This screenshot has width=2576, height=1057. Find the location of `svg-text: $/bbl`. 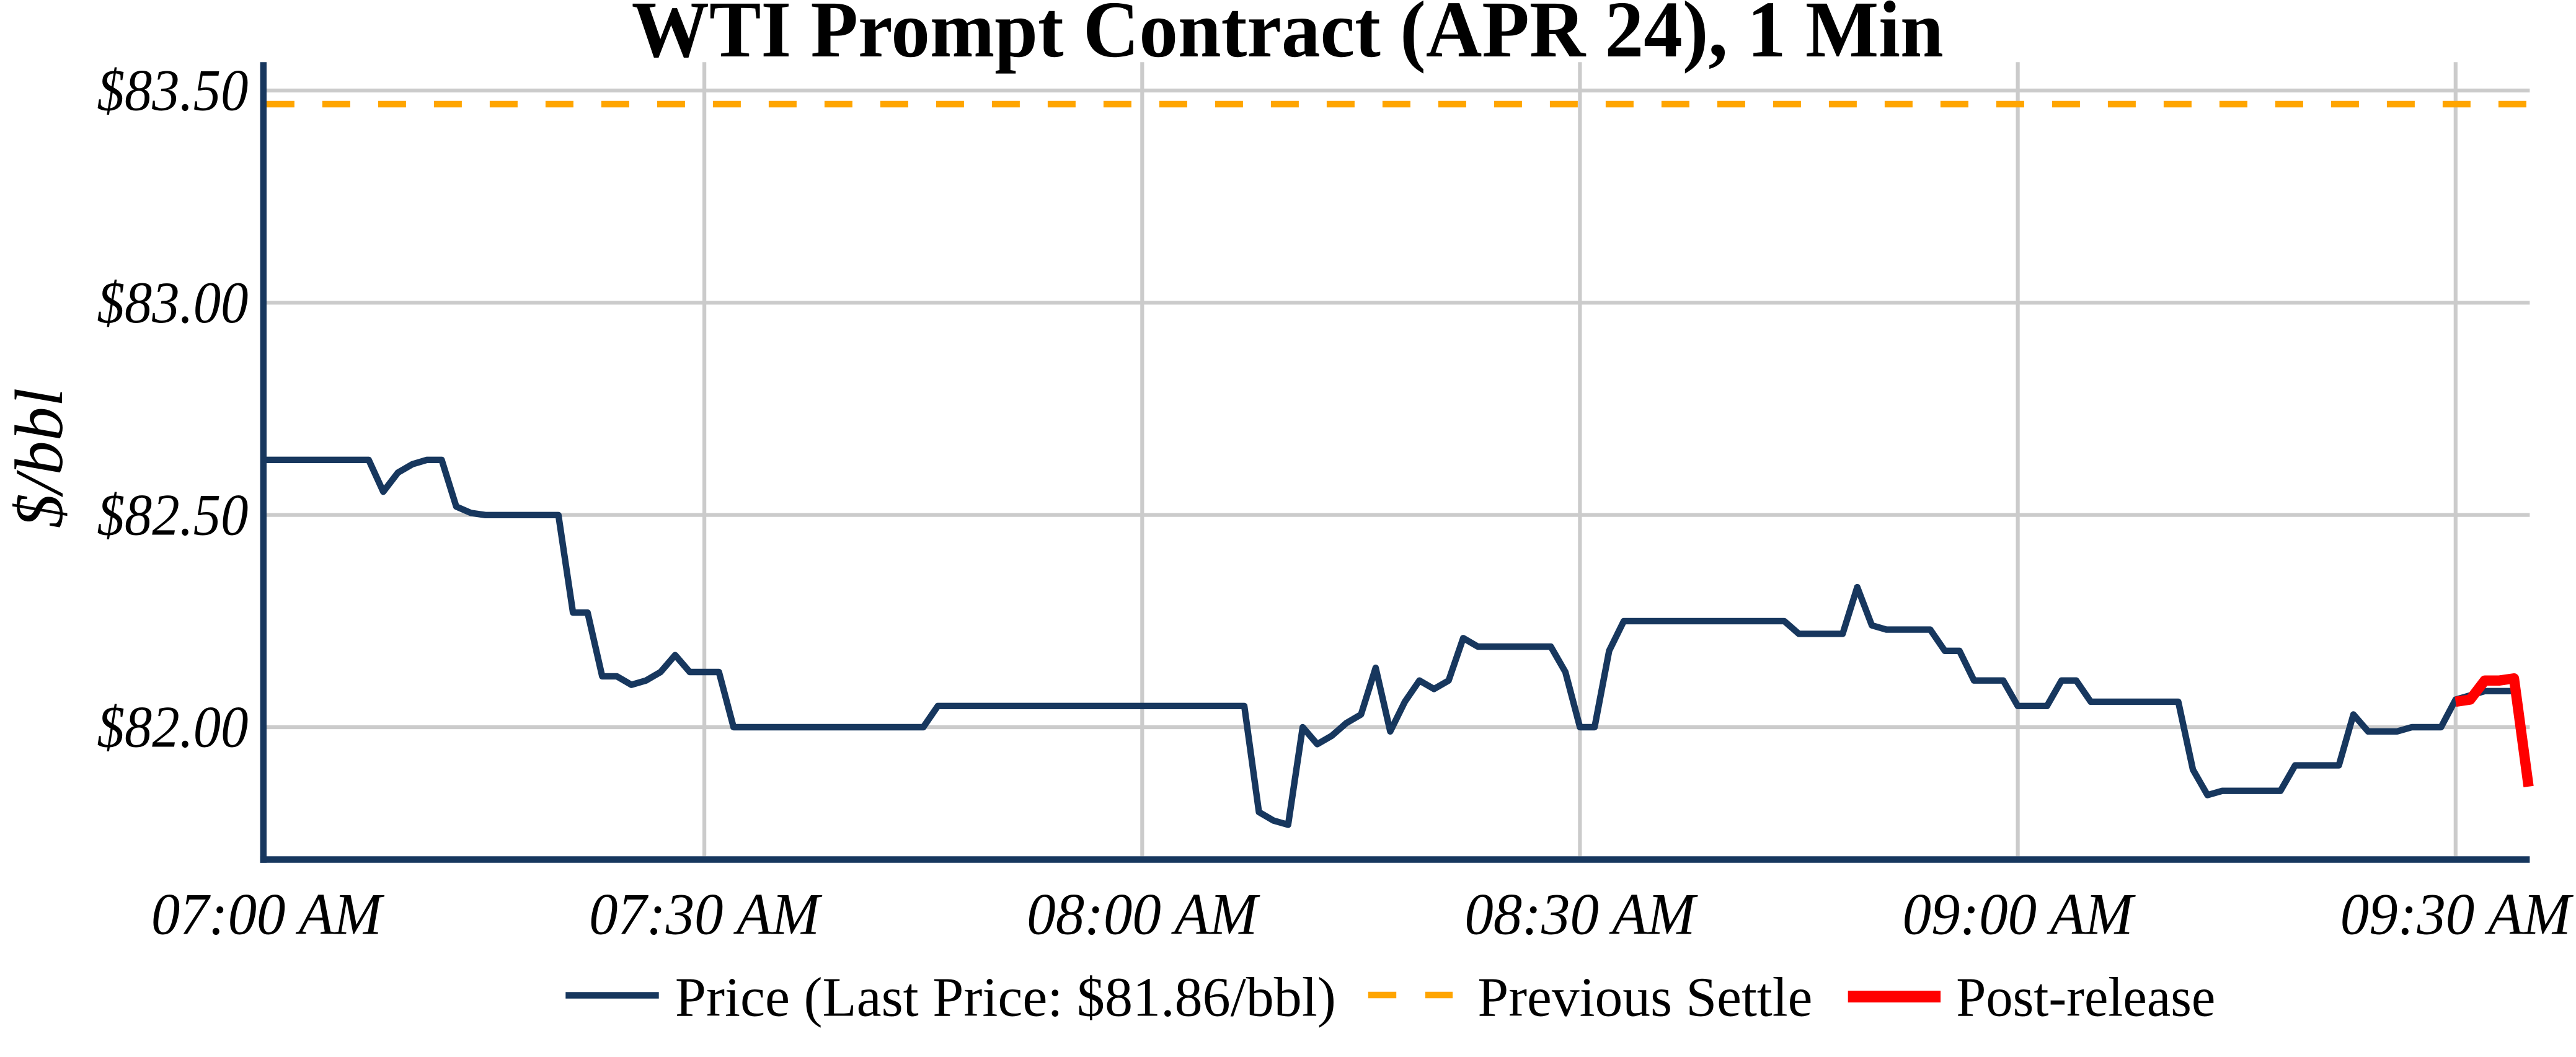

svg-text: $/bbl is located at coordinates (39, 458).